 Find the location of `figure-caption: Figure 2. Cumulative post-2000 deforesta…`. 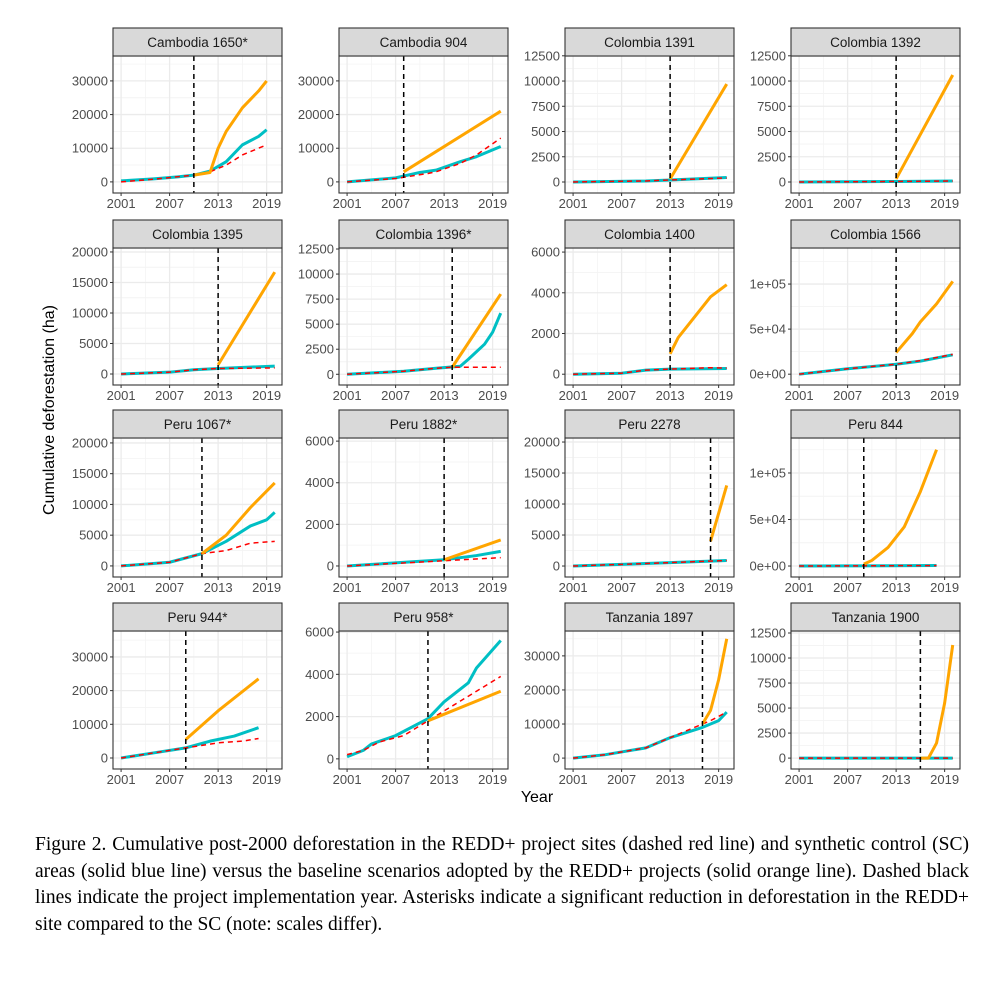

figure-caption: Figure 2. Cumulative post-2000 deforesta… is located at coordinates (502, 884).